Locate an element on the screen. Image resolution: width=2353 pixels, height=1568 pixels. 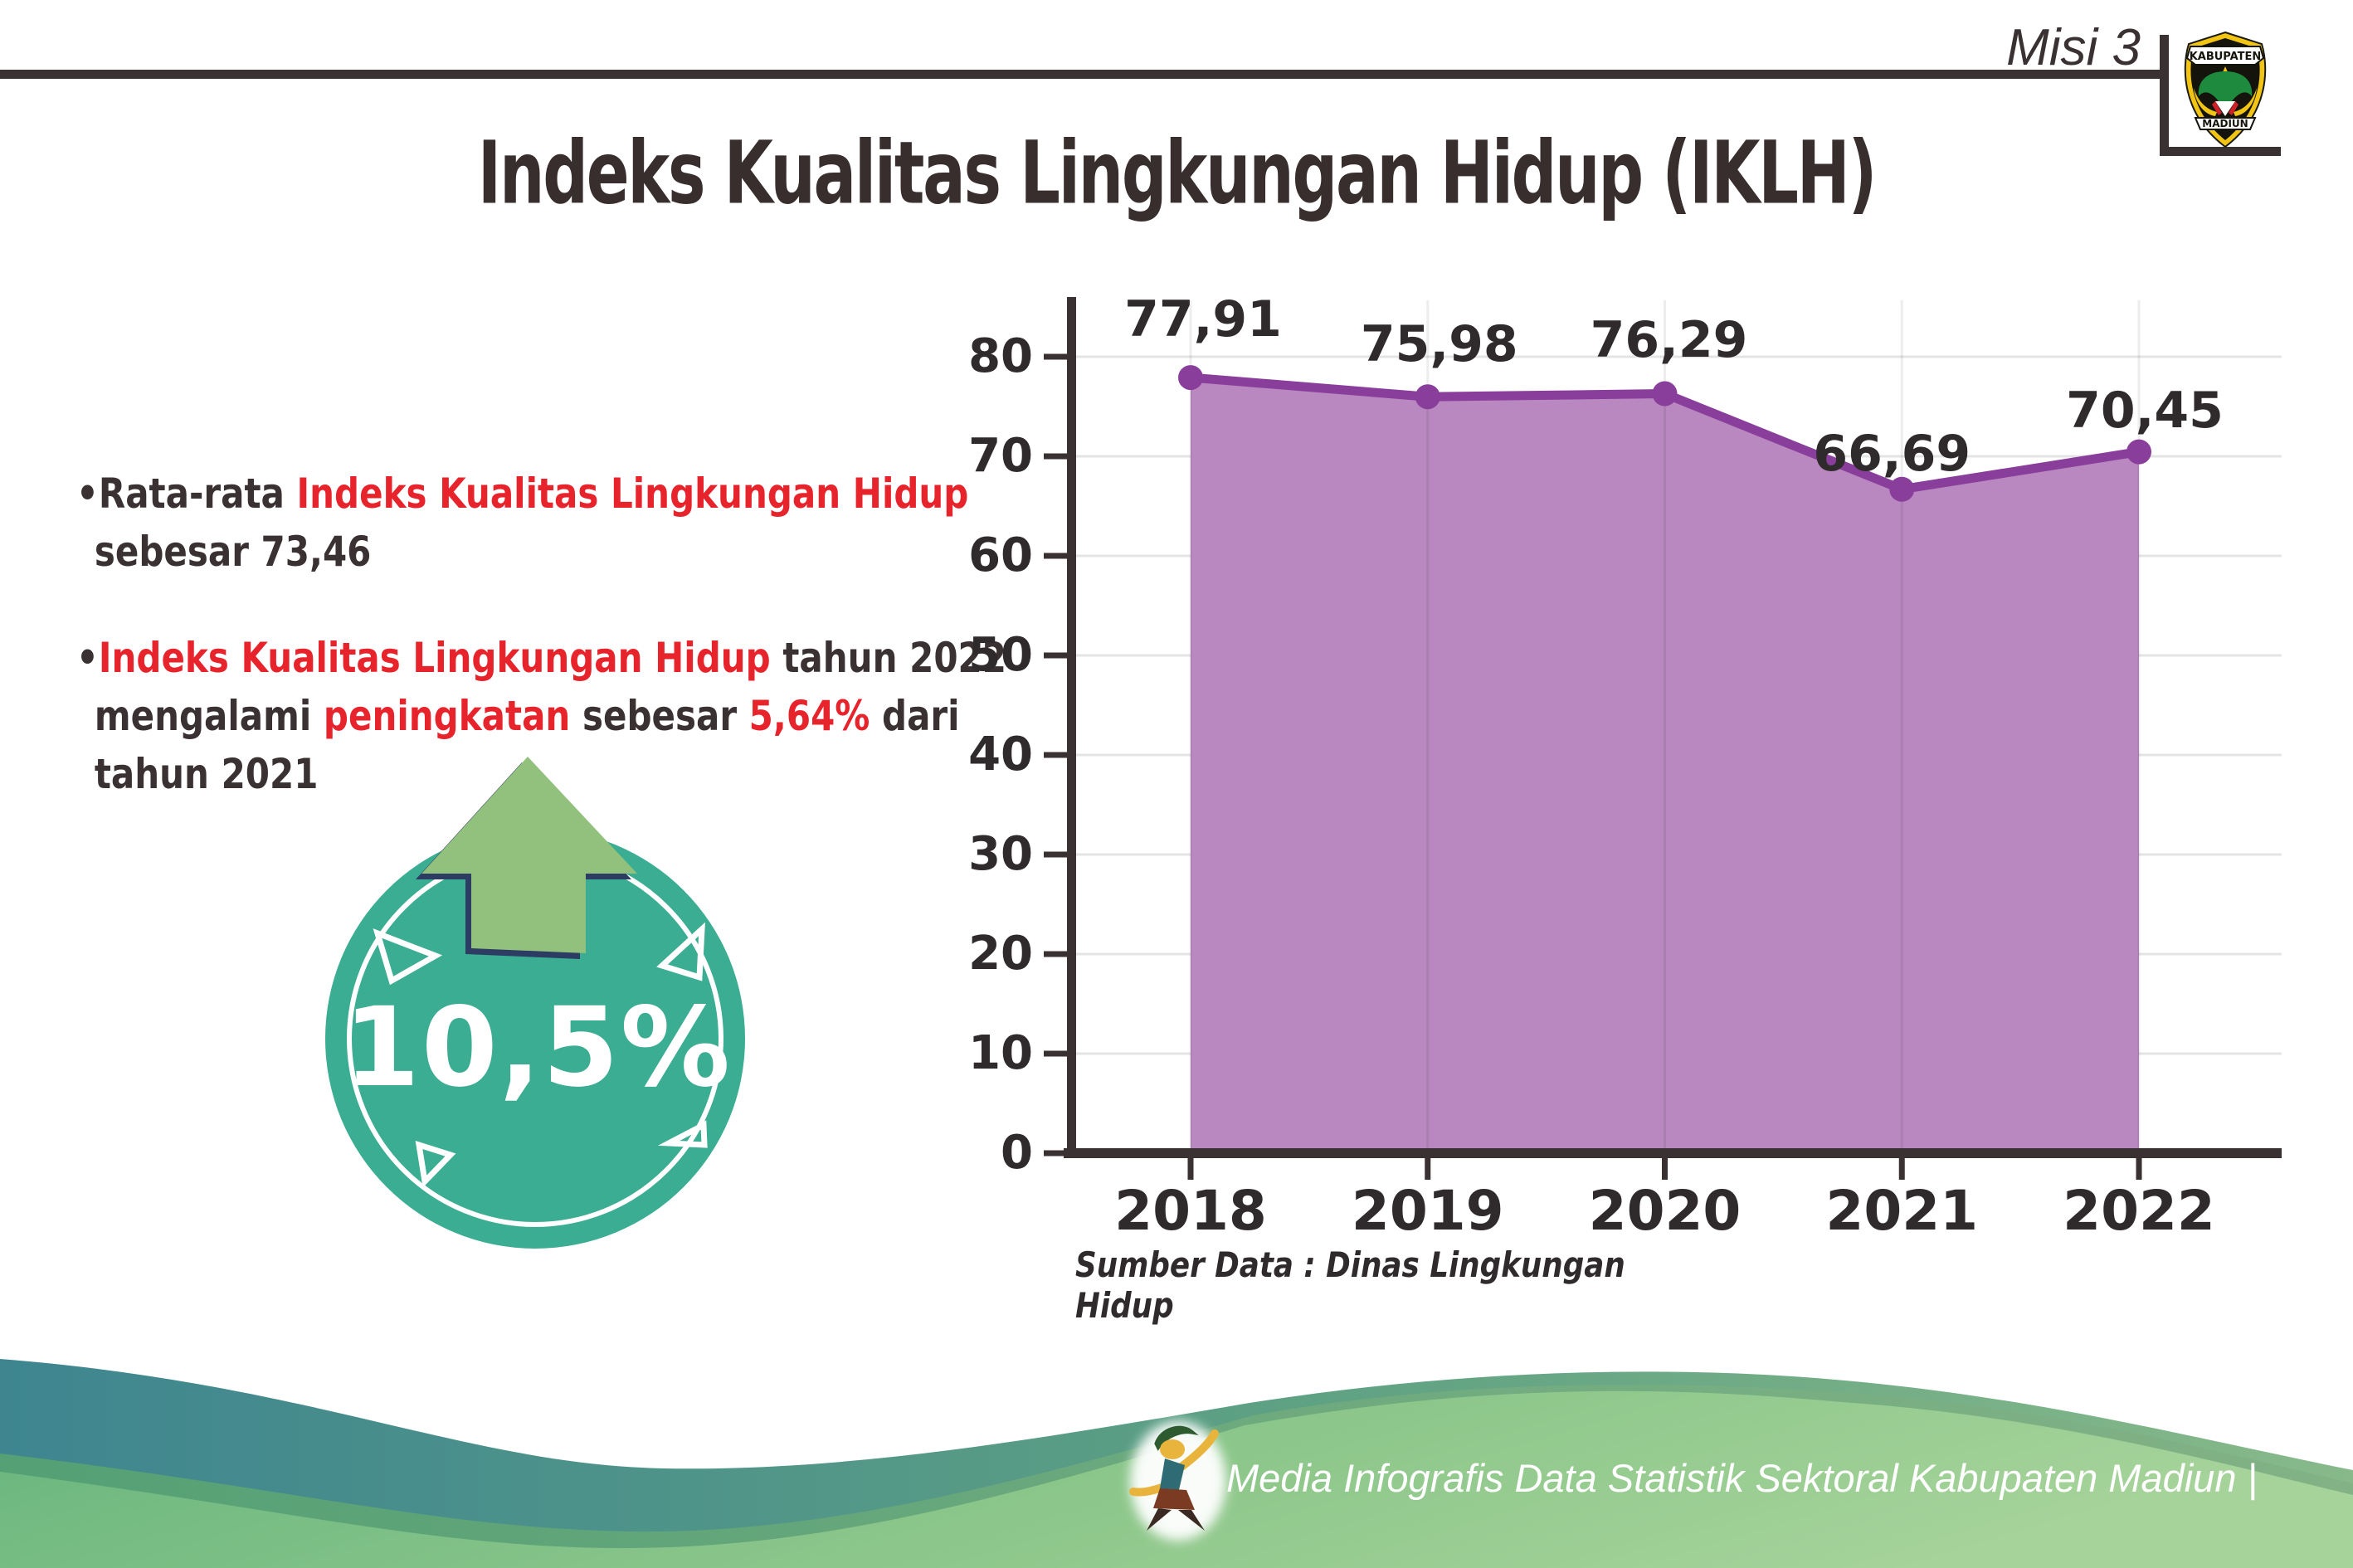
bullet2-text2: mengalami is located at coordinates (209, 716).